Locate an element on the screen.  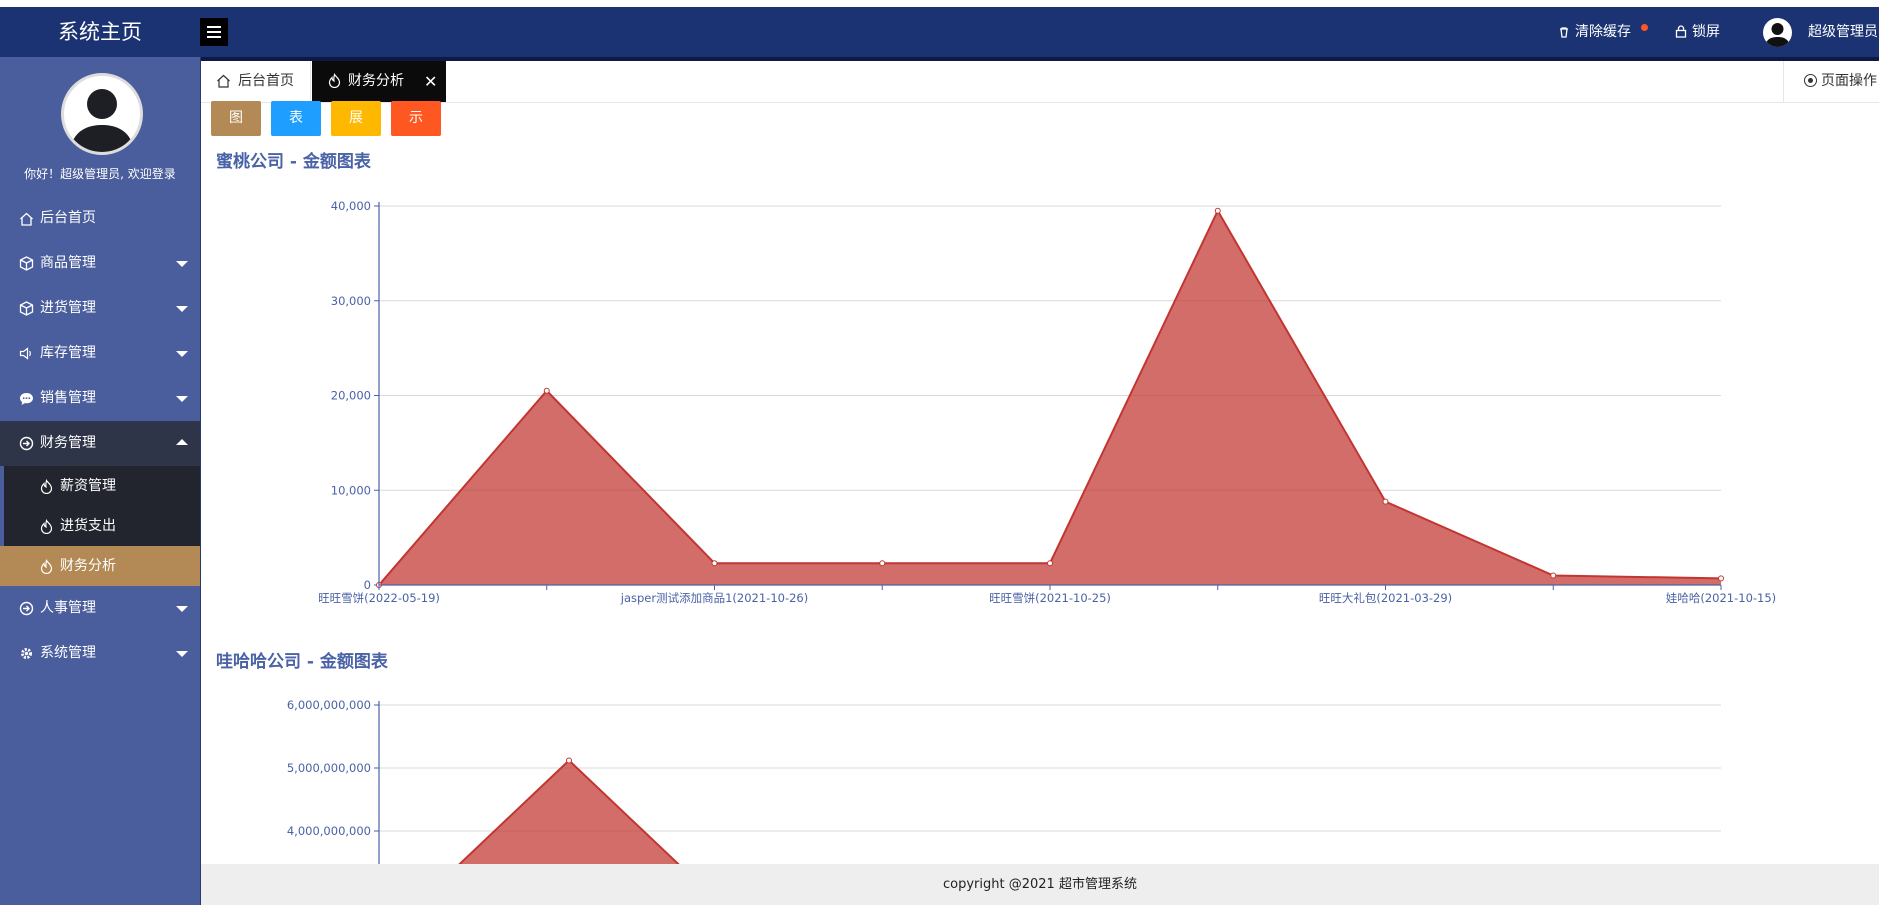
user-name: 超级管理员 is located at coordinates (1843, 32).